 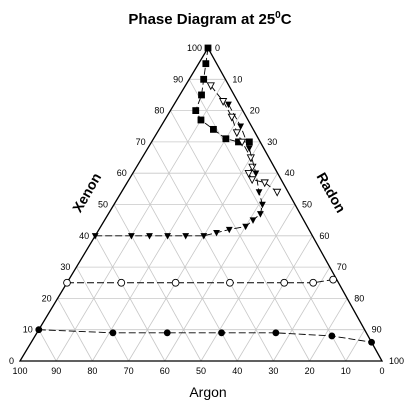 I want to click on series-1-line, so click(x=222, y=95).